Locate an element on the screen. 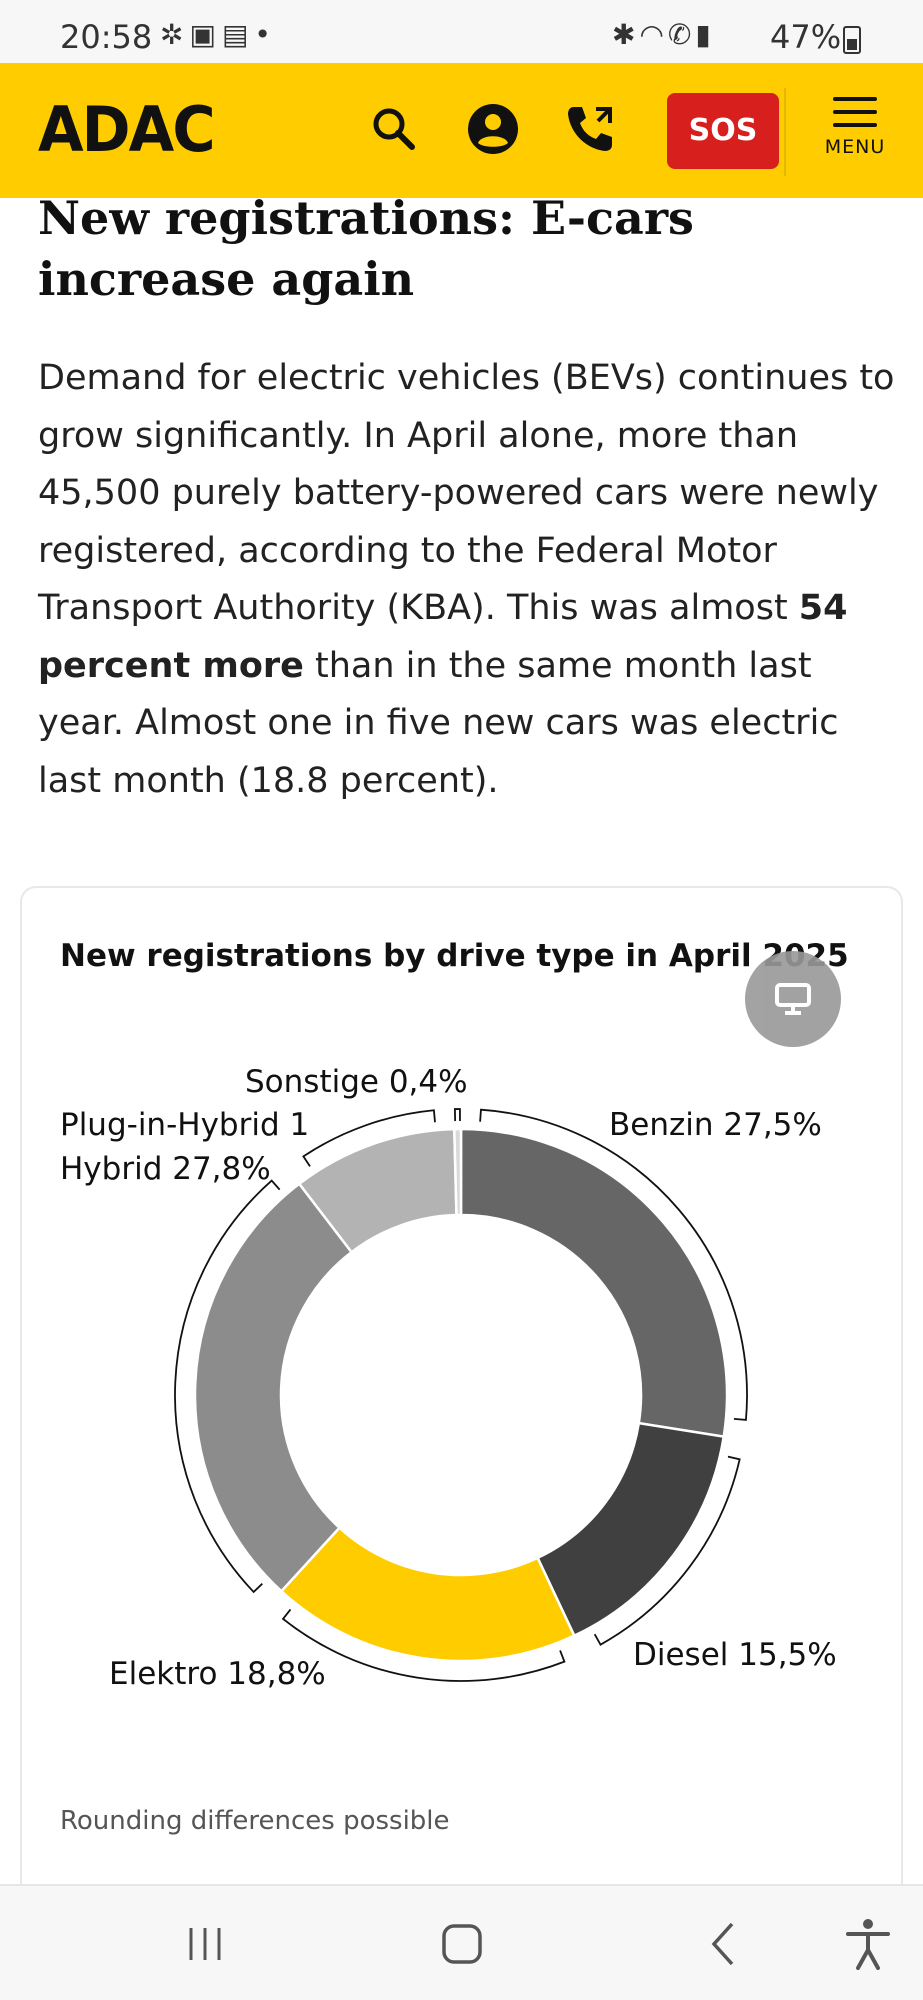  menu-button: MENU is located at coordinates (855, 136).